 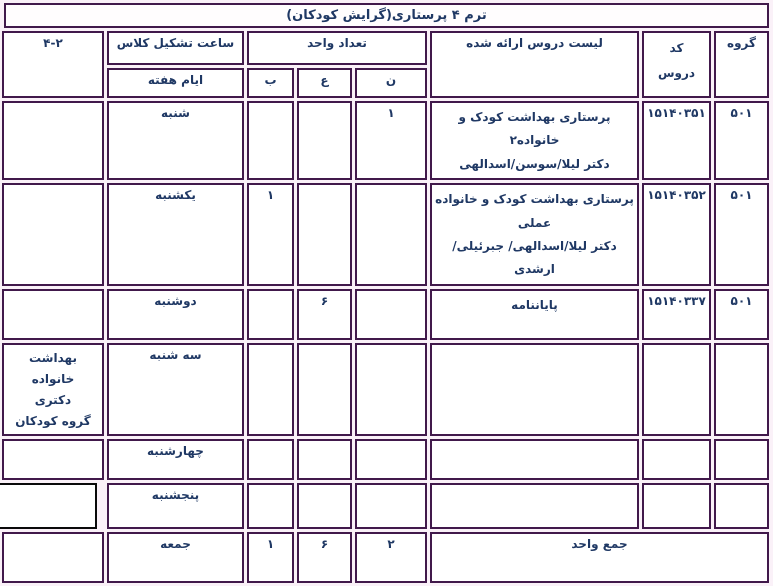 What do you see at coordinates (175, 48) in the screenshot?
I see `class-time-header: ساعت تشکیل کلاس` at bounding box center [175, 48].